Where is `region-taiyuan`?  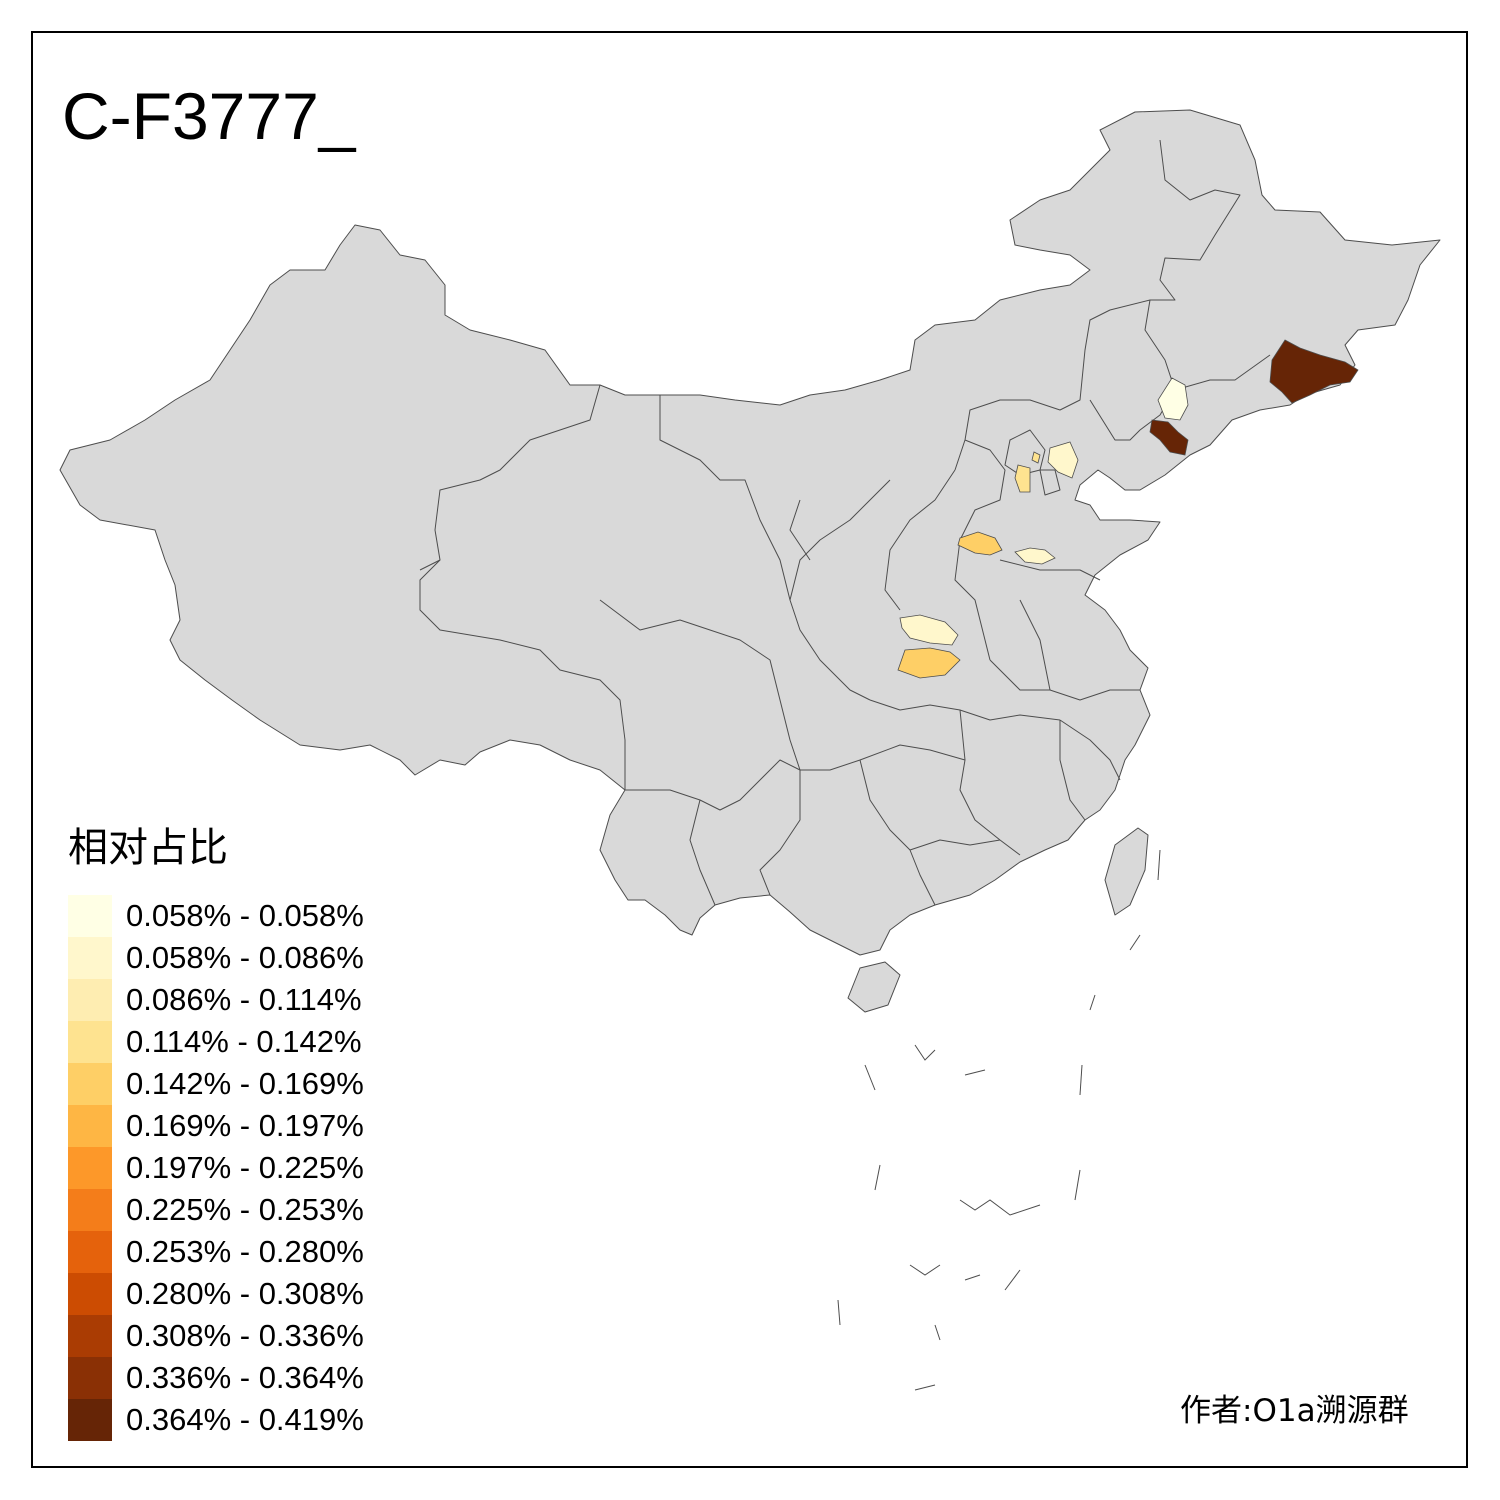 region-taiyuan is located at coordinates (980, 543).